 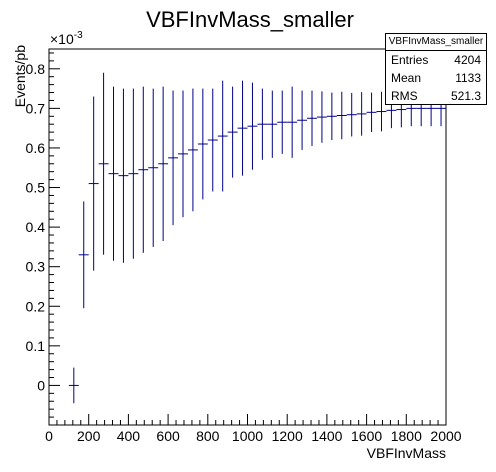 I want to click on x-tick-label: 200, so click(x=89, y=436).